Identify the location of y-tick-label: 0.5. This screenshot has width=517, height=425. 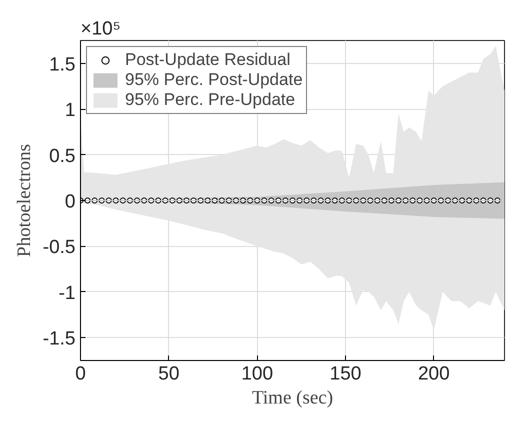
(62, 156).